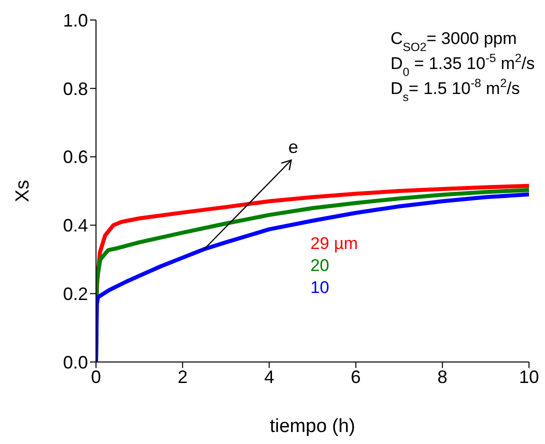 Image resolution: width=545 pixels, height=444 pixels. Describe the element at coordinates (23, 191) in the screenshot. I see `y-axis-title: Xs` at that location.